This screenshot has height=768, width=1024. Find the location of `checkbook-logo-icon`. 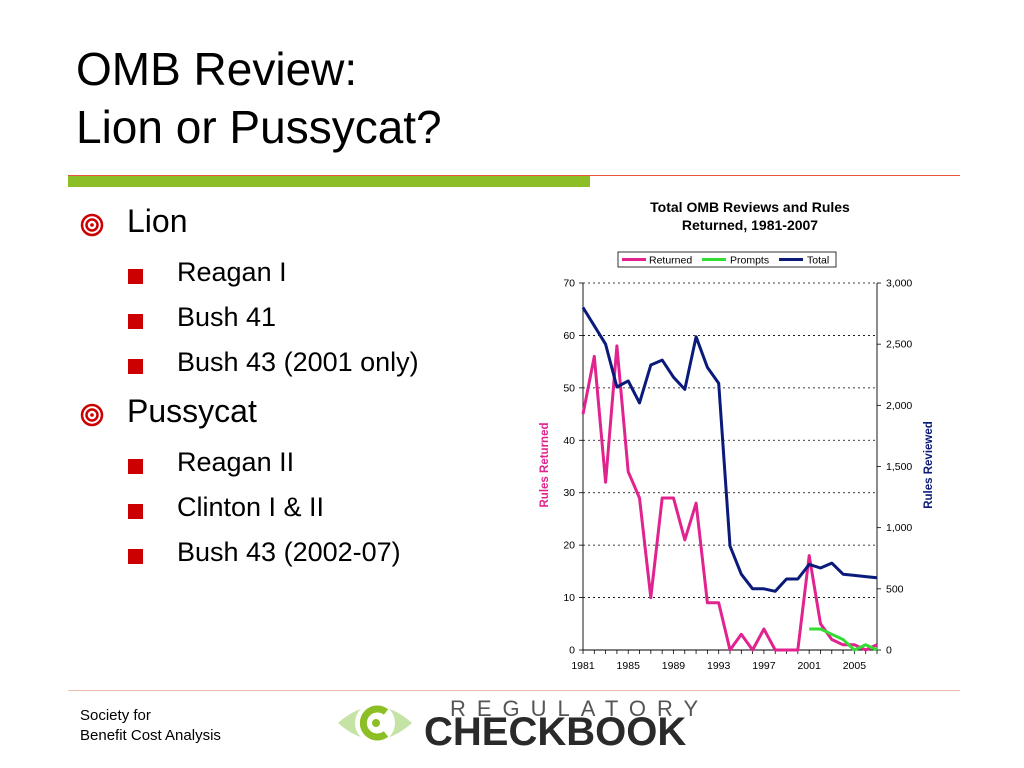

checkbook-logo-icon is located at coordinates (375, 723).